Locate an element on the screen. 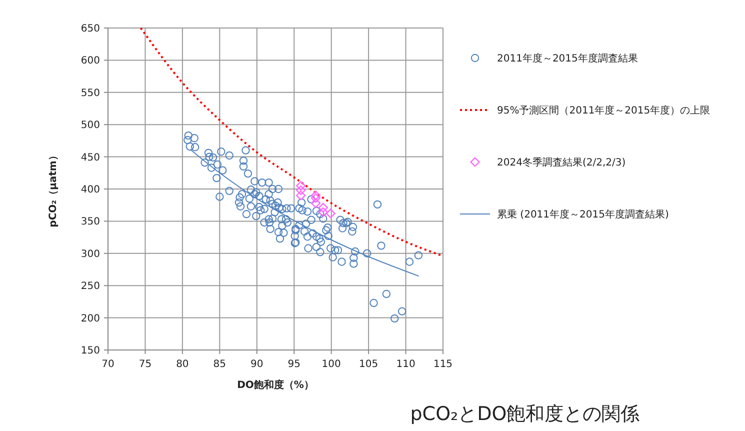 This screenshot has width=745, height=431. y-tick-label: 650 is located at coordinates (90, 29).